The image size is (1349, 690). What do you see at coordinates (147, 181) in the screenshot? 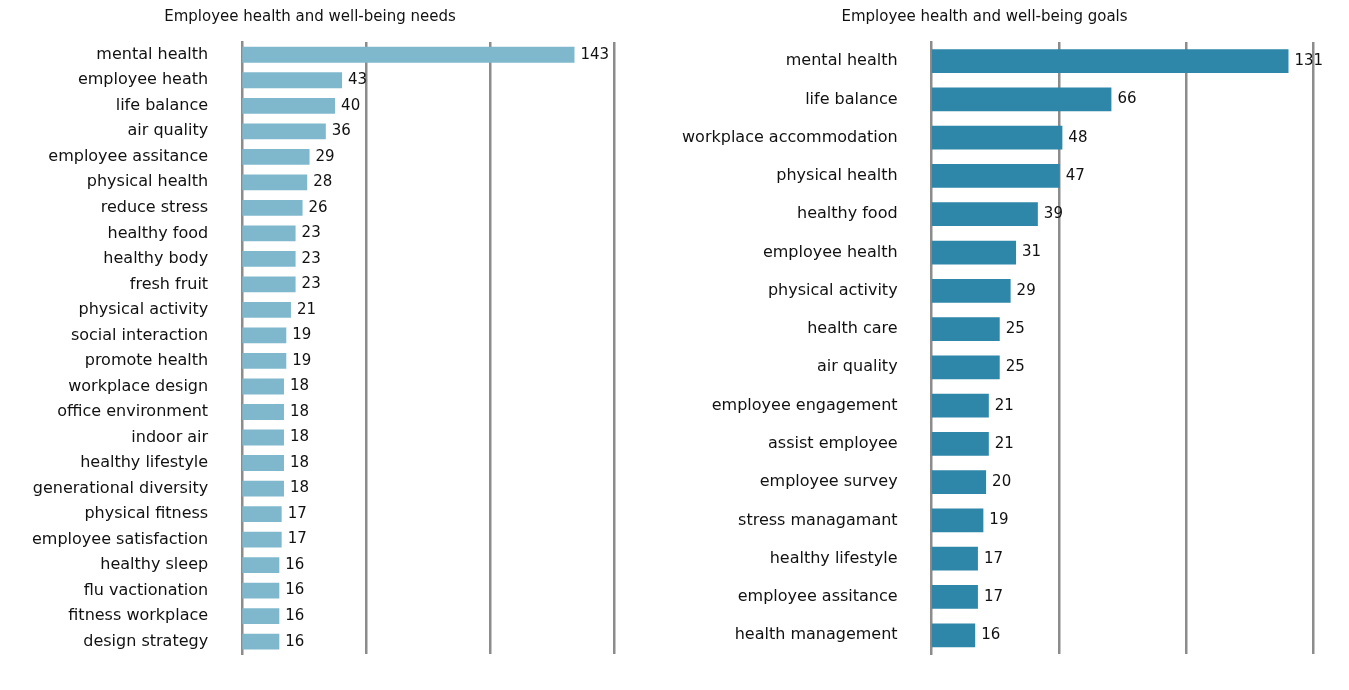
I see `y-tick-label: physical health` at bounding box center [147, 181].